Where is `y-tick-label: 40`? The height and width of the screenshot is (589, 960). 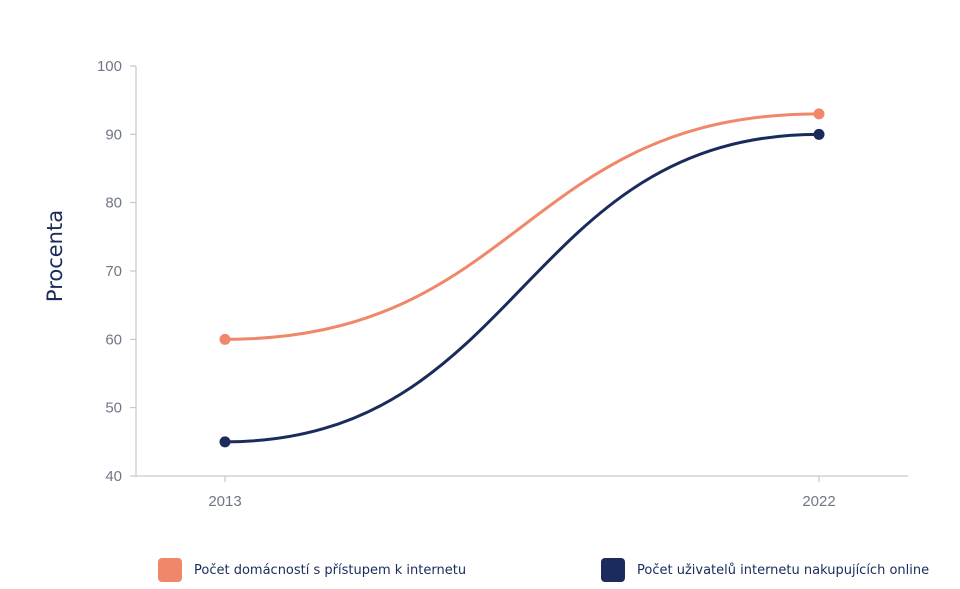
y-tick-label: 40 is located at coordinates (113, 476).